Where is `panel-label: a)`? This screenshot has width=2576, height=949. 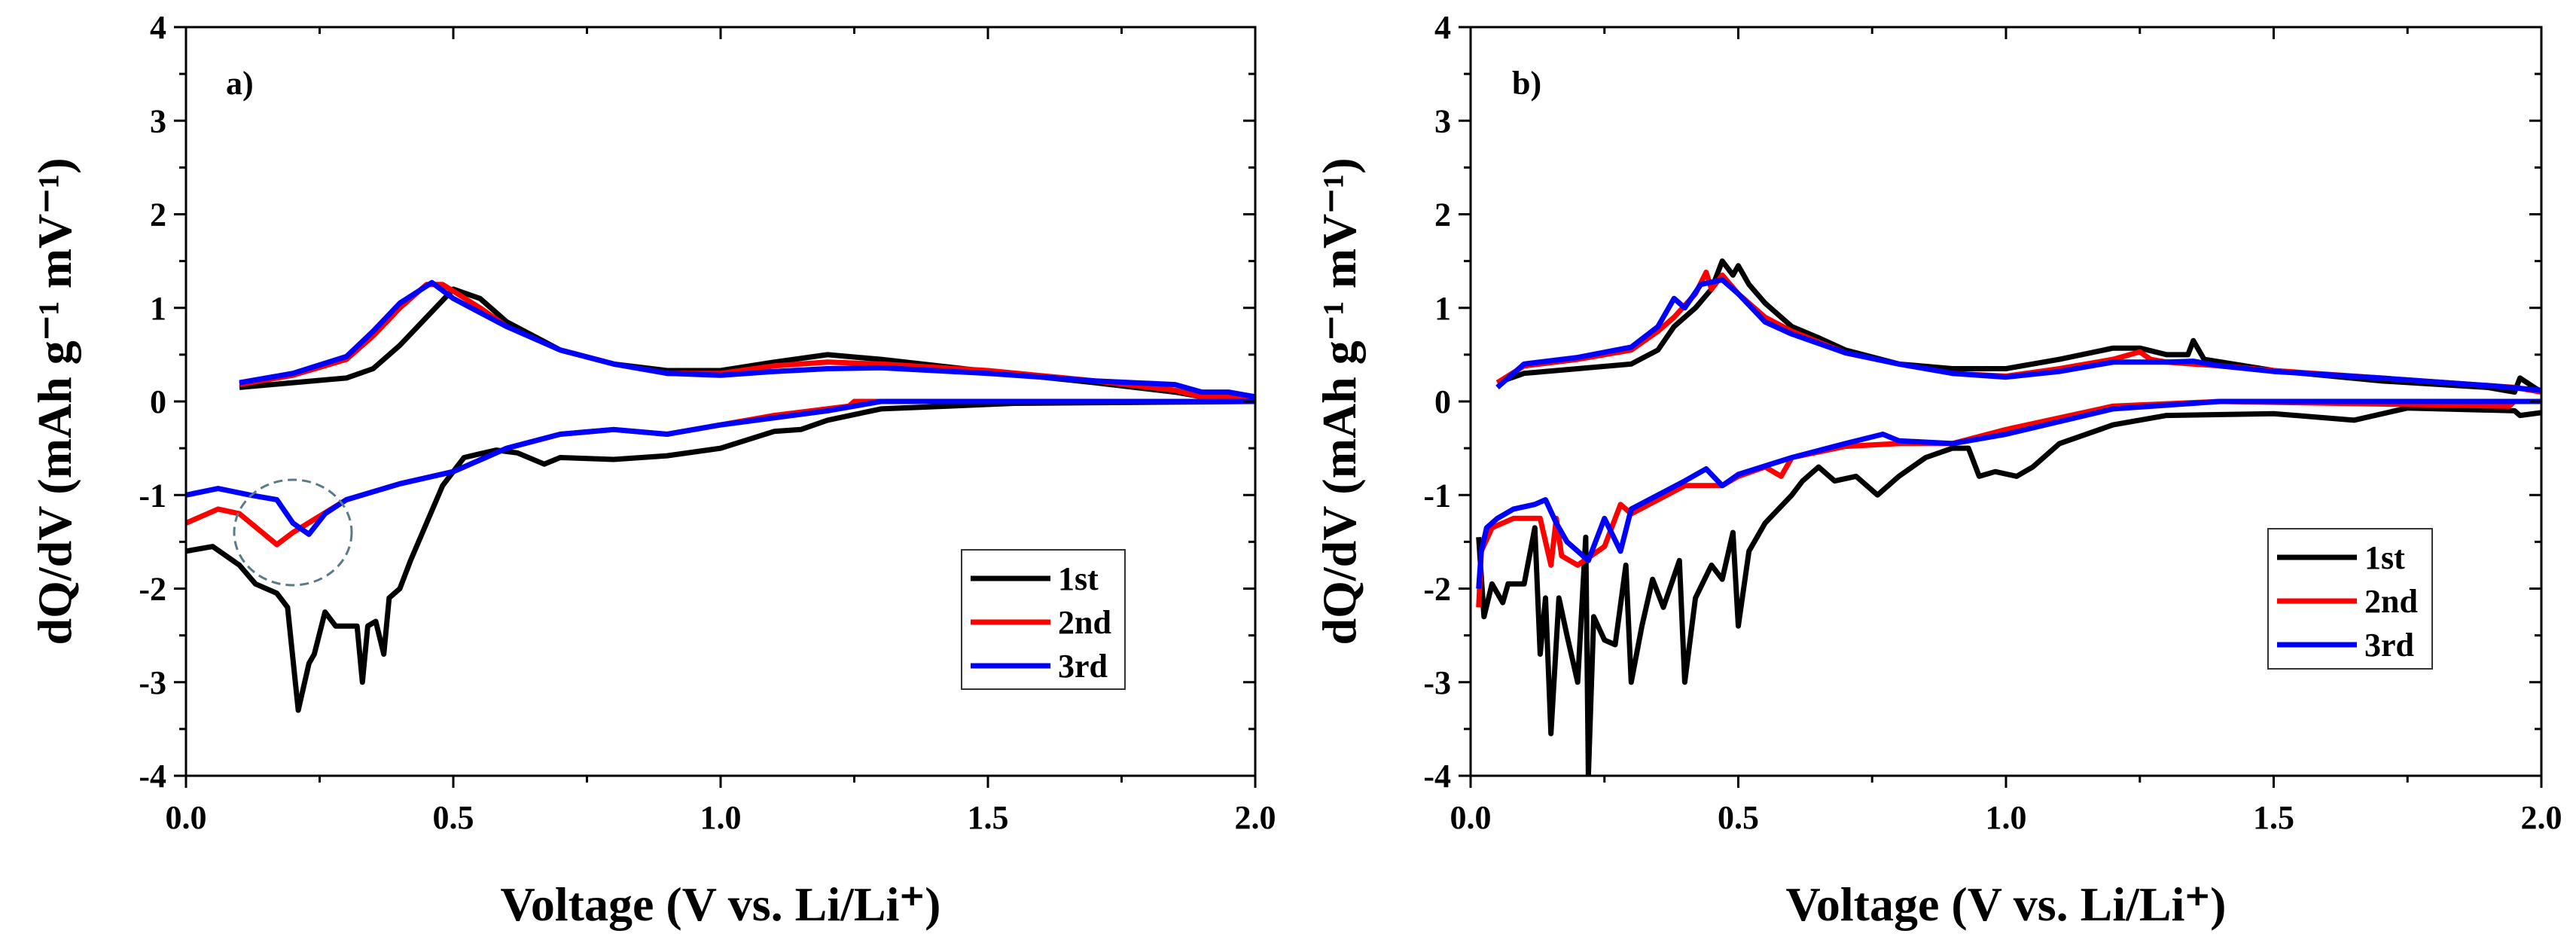 panel-label: a) is located at coordinates (240, 83).